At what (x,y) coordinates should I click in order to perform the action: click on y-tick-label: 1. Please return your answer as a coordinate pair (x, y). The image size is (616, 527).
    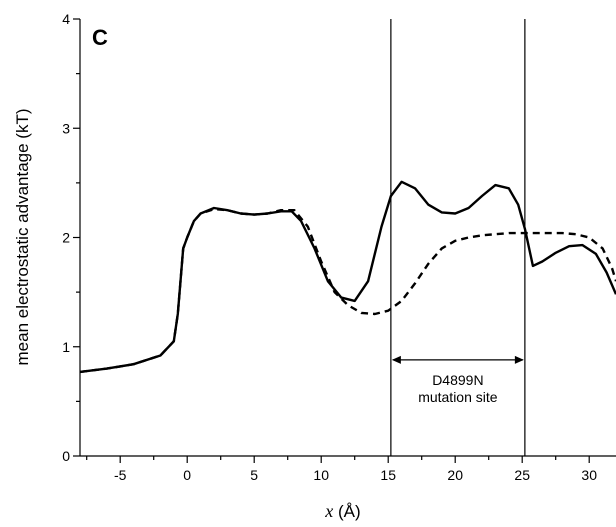
    Looking at the image, I should click on (66, 347).